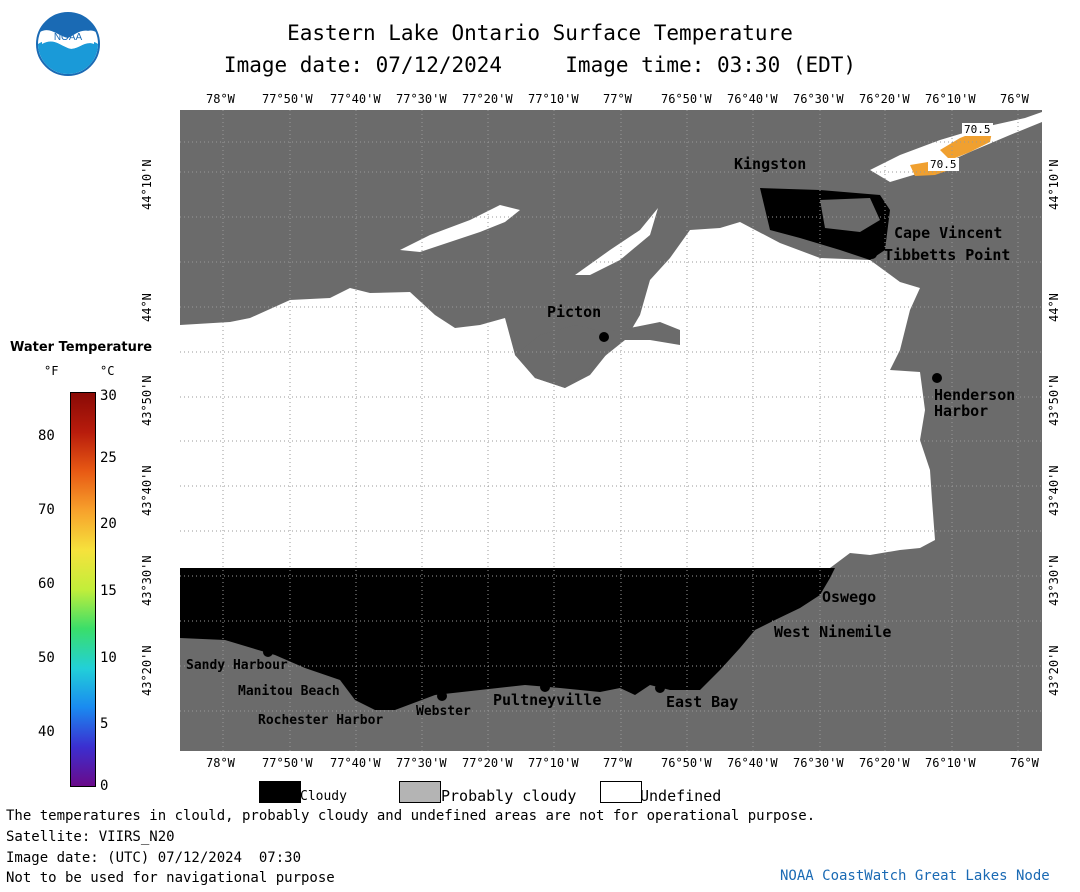  Describe the element at coordinates (108, 458) in the screenshot. I see `legend-c-tick: 25` at that location.